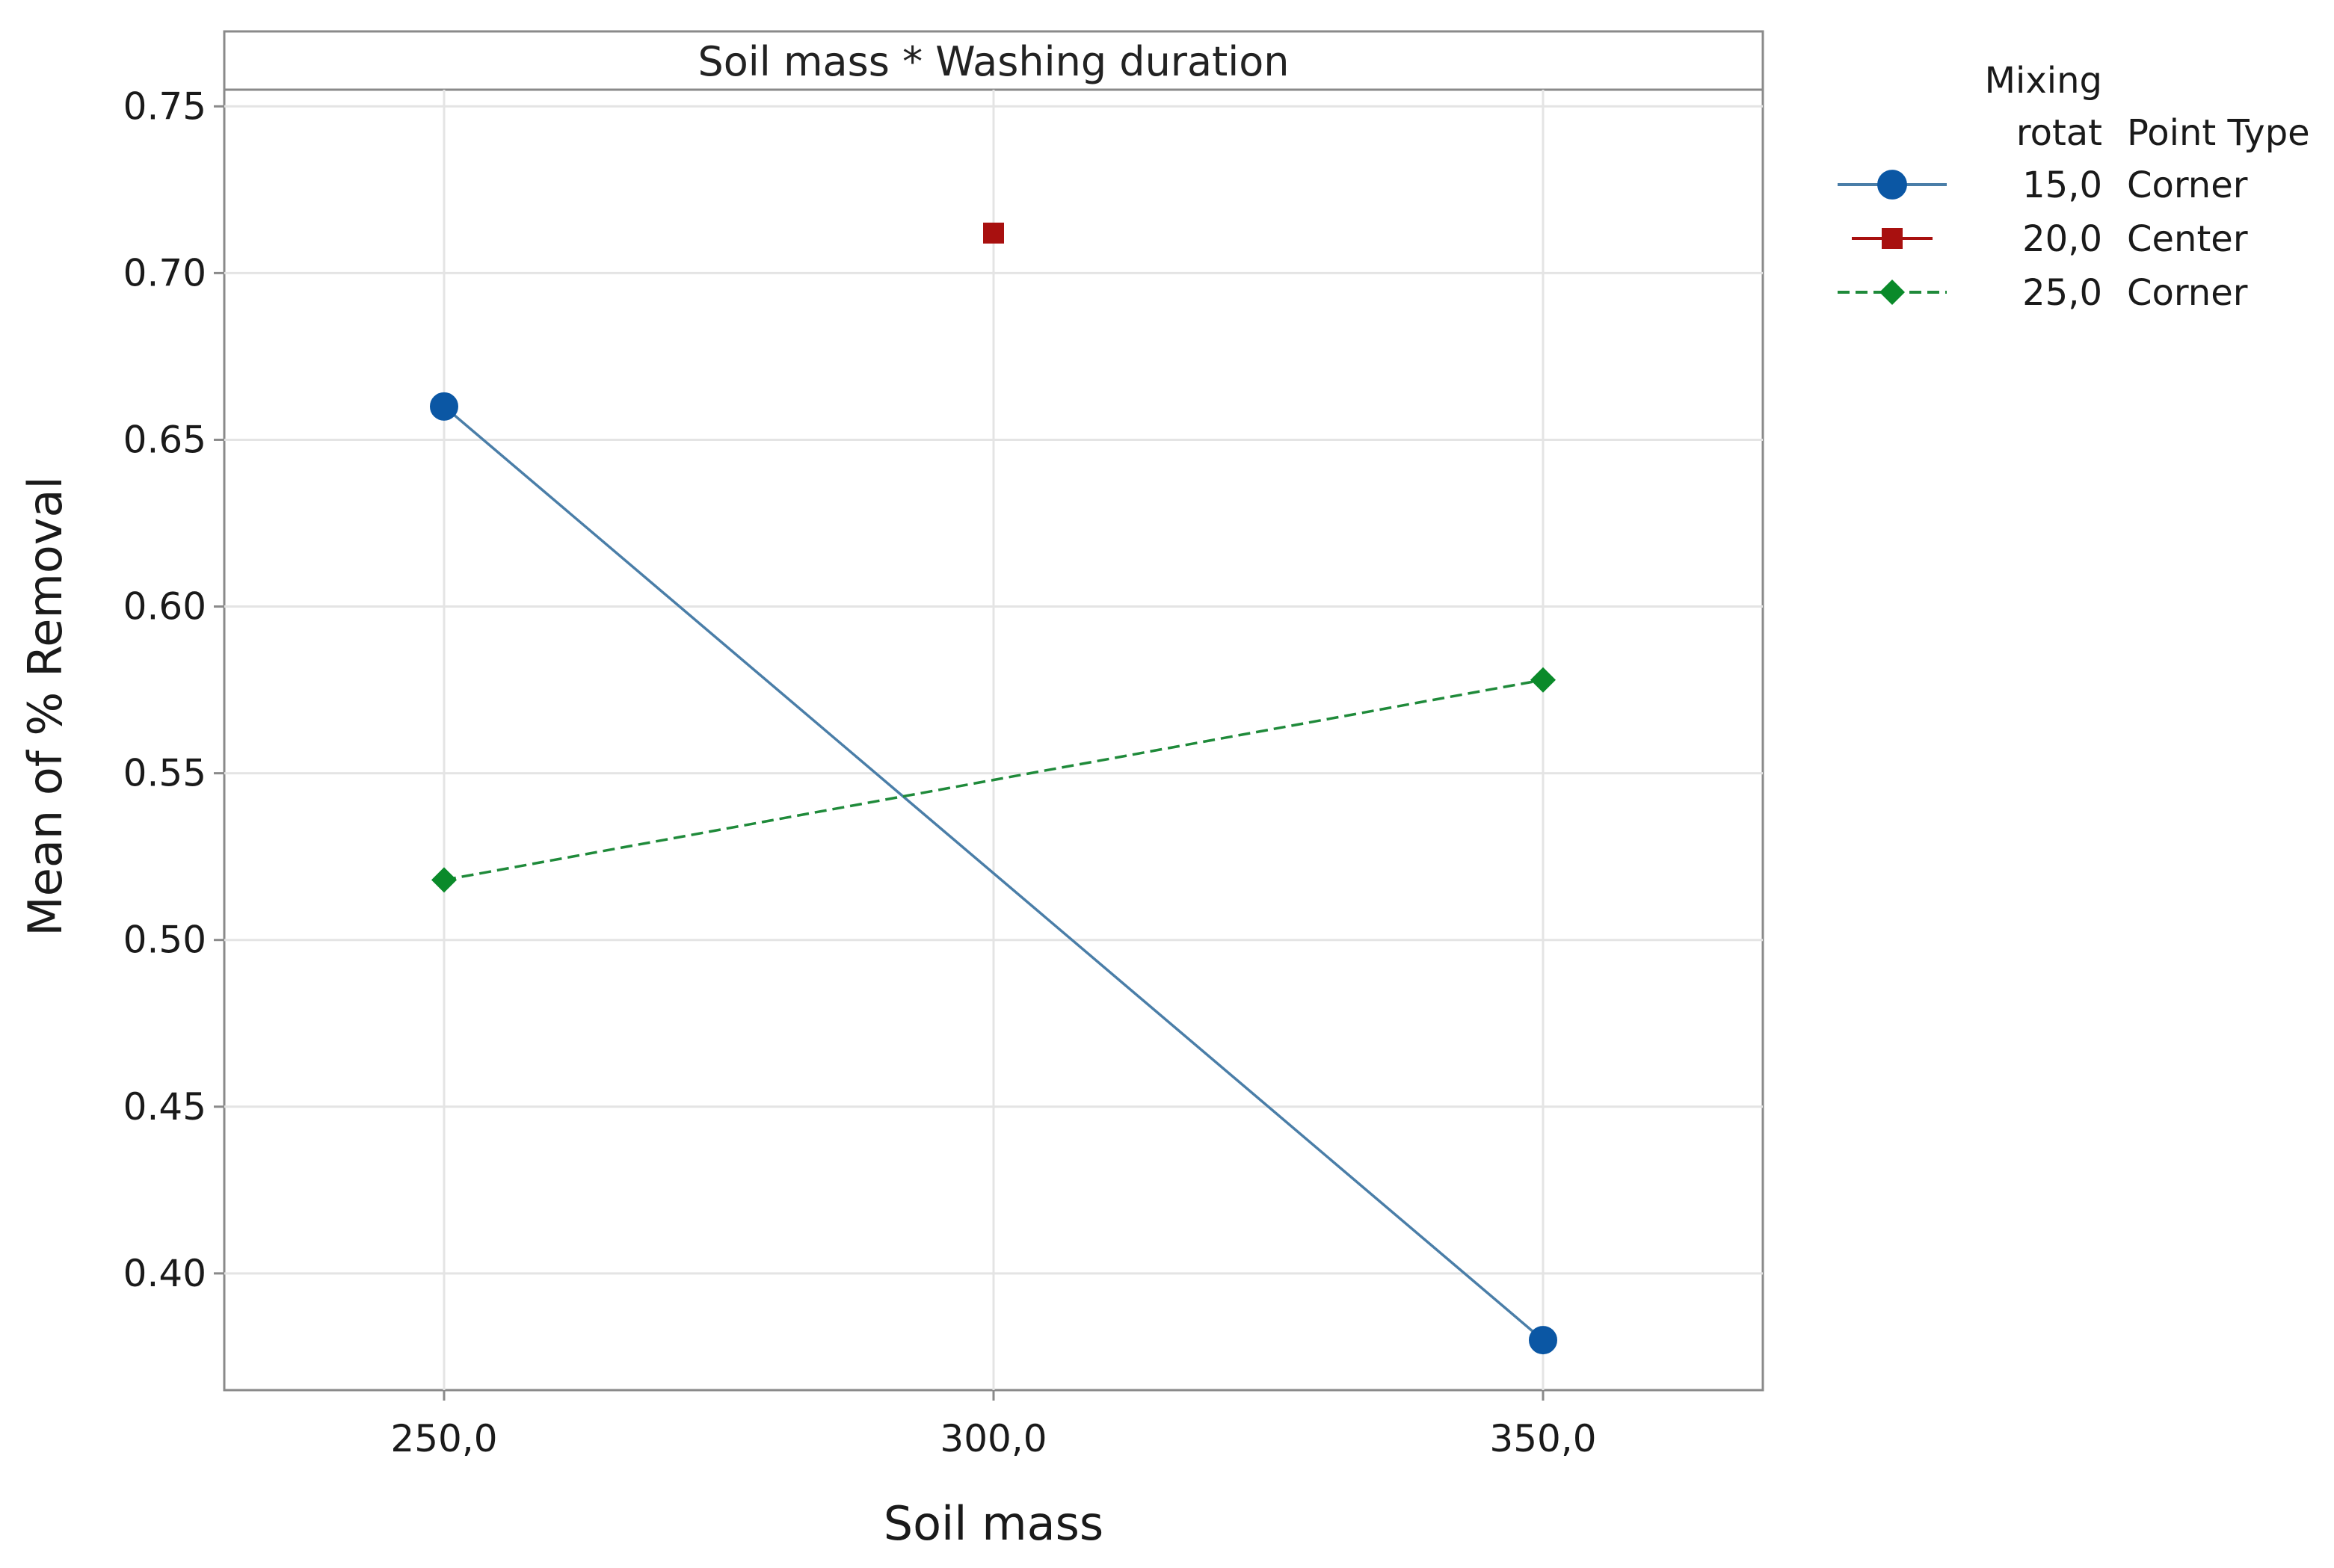 The height and width of the screenshot is (1568, 2334). Describe the element at coordinates (443, 1438) in the screenshot. I see `x-tick-label: 250,0` at that location.